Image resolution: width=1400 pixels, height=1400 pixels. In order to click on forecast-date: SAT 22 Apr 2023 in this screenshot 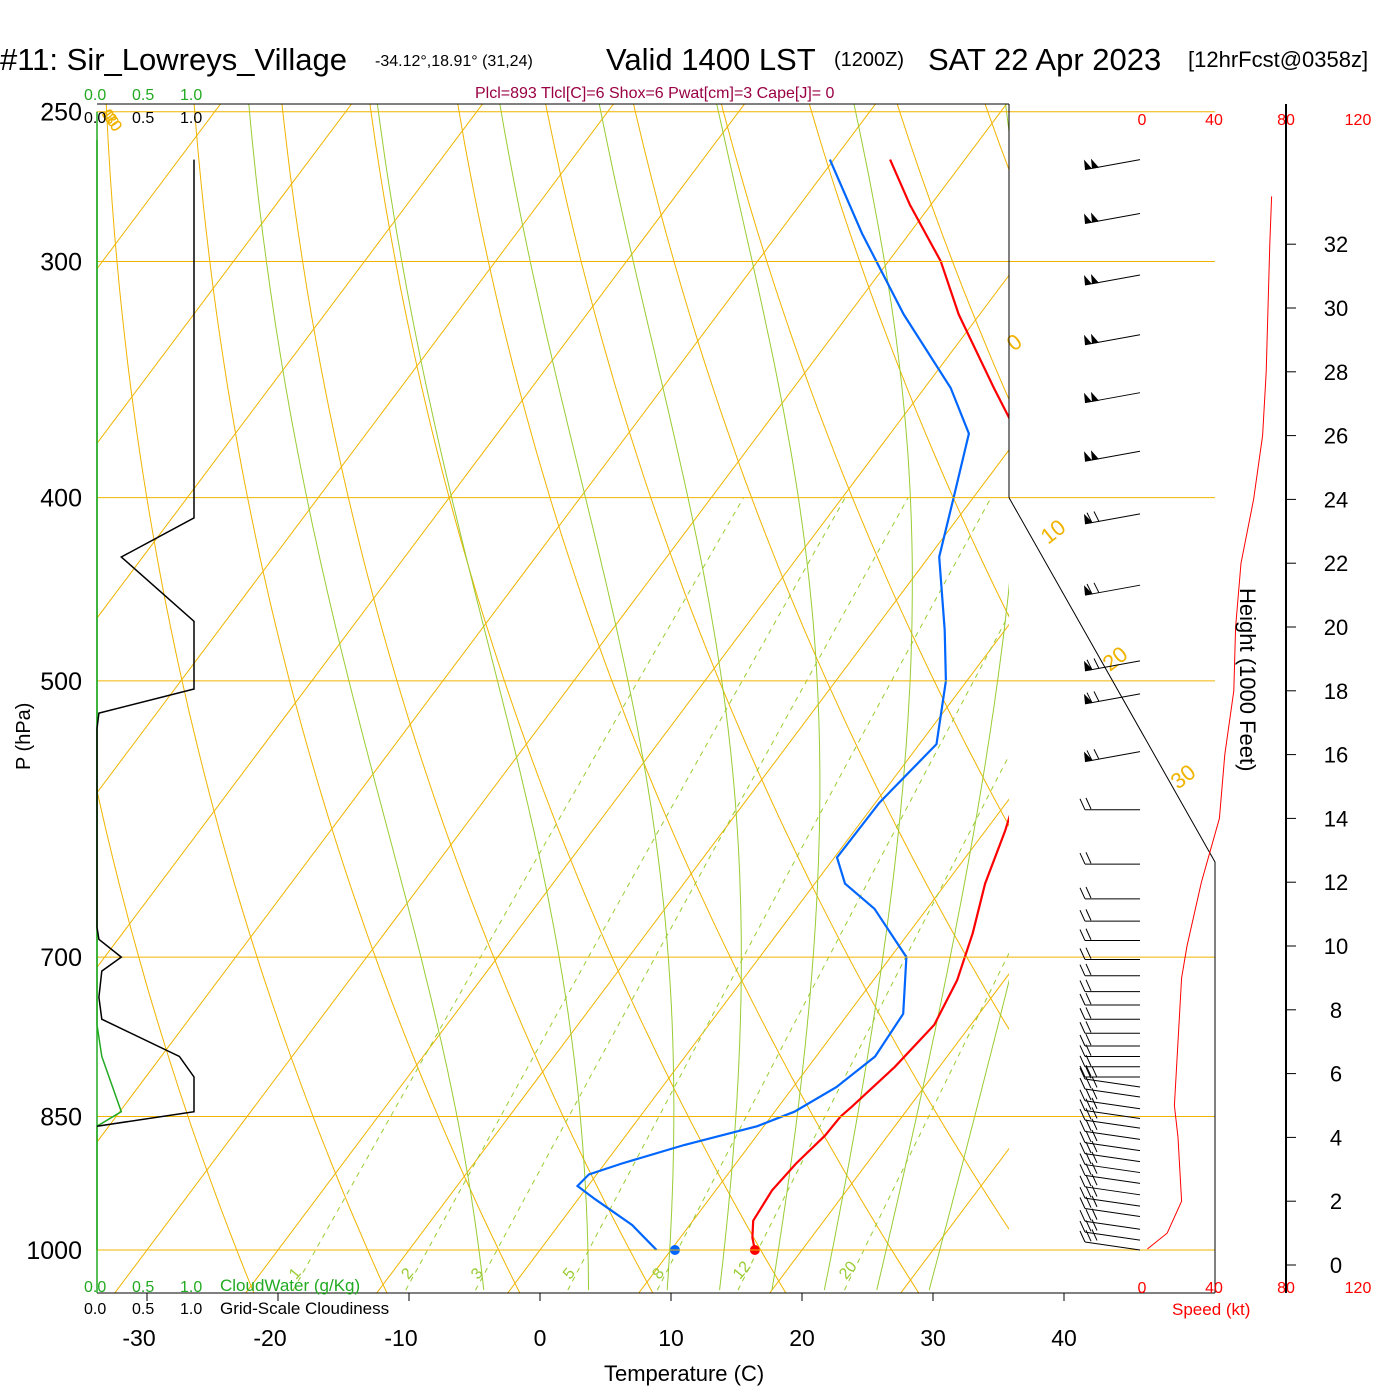, I will do `click(1044, 59)`.